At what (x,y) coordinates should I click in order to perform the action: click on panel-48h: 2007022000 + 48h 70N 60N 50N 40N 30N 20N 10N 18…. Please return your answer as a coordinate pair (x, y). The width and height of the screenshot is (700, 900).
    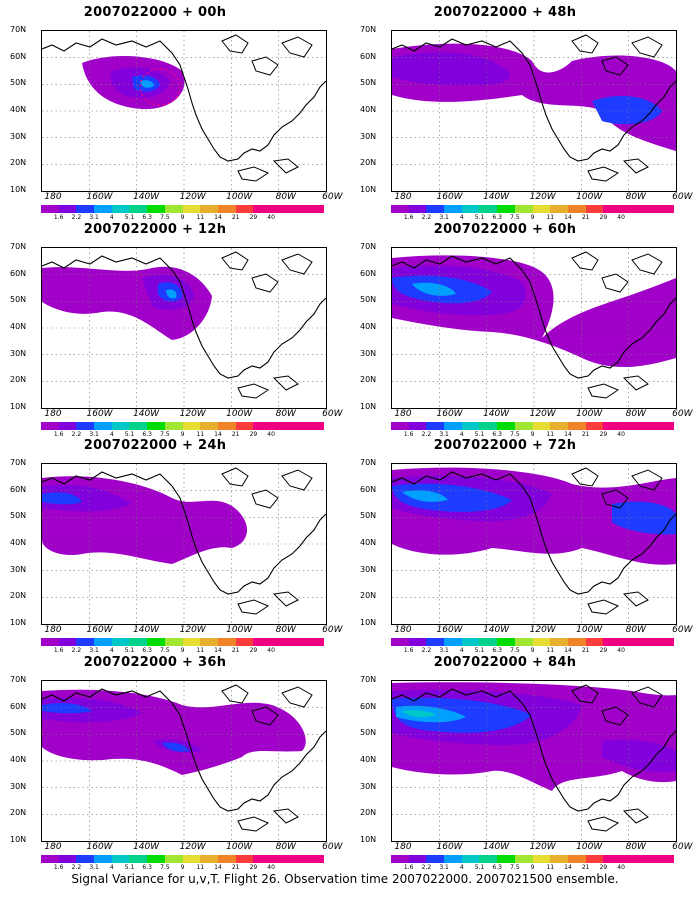
    Looking at the image, I should click on (526, 113).